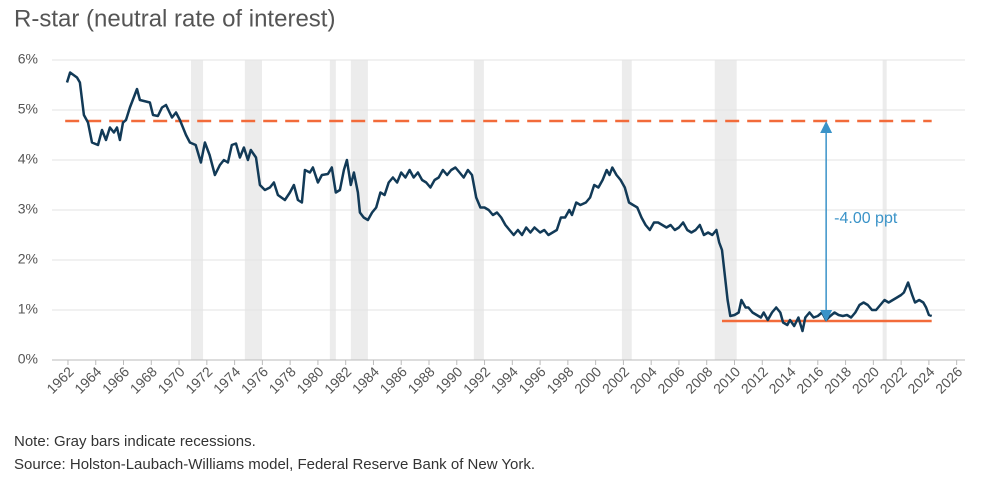 This screenshot has width=992, height=493. Describe the element at coordinates (754, 379) in the screenshot. I see `x-tick-label: 2012` at that location.